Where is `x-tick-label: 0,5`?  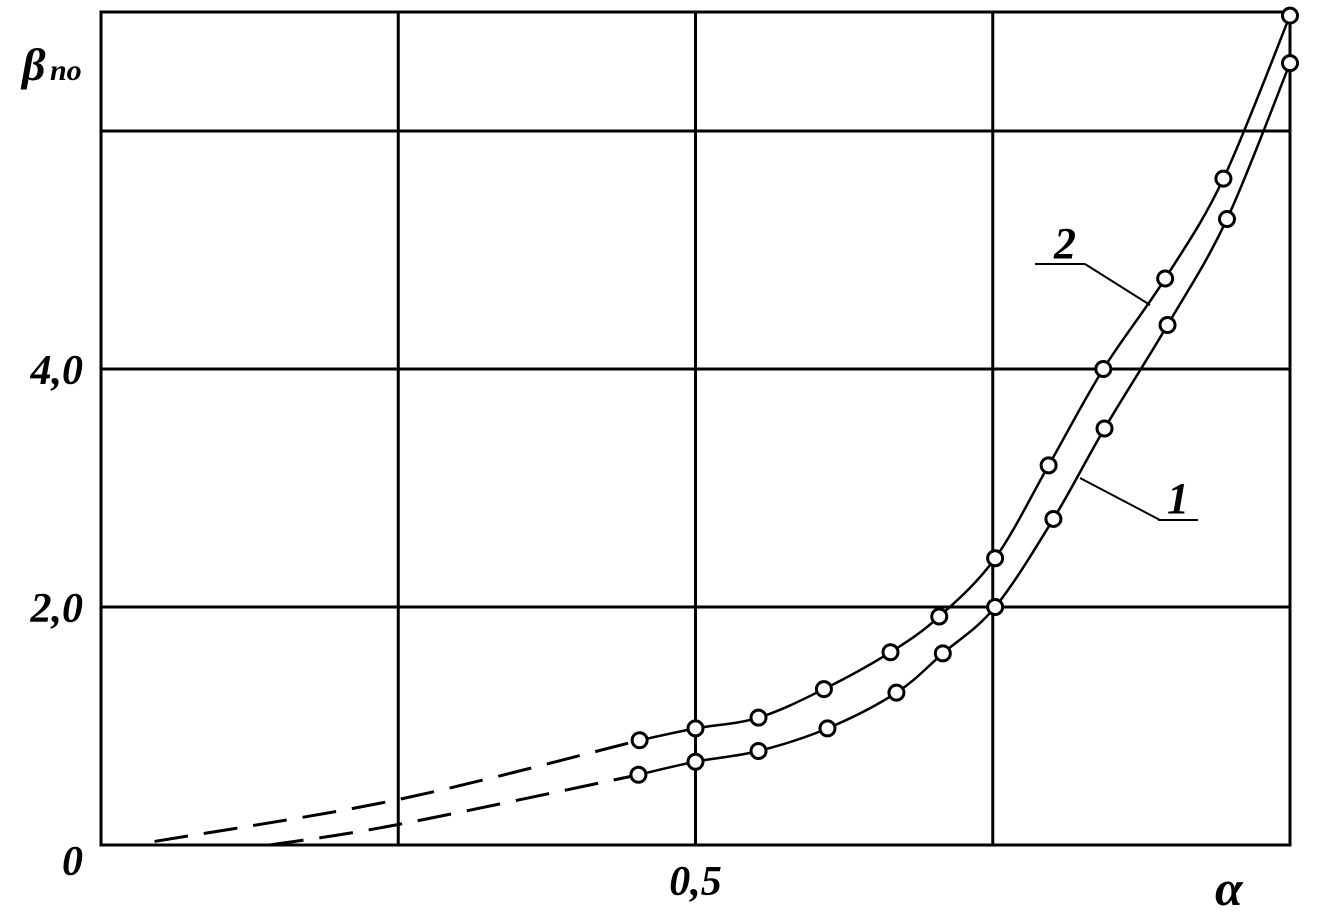 x-tick-label: 0,5 is located at coordinates (695, 882).